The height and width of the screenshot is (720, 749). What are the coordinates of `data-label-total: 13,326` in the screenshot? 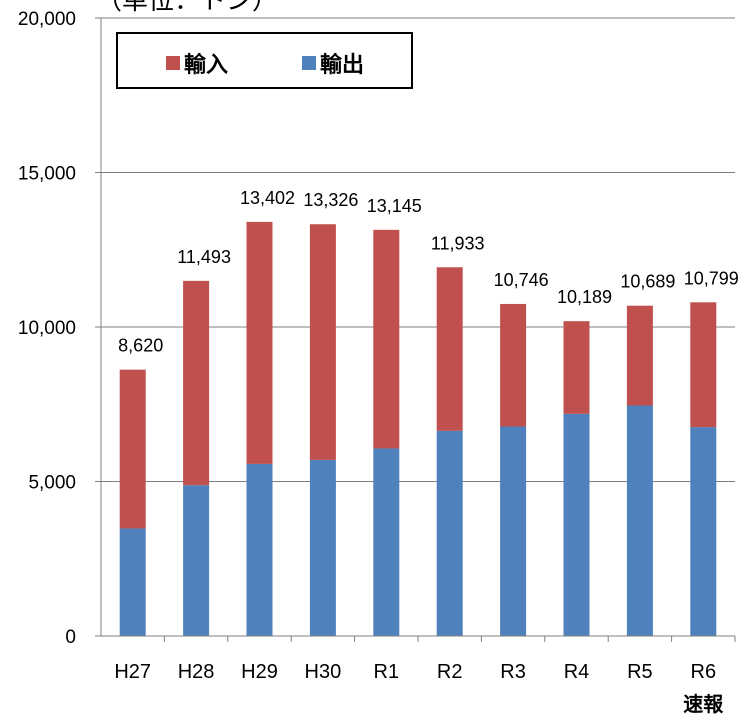 It's located at (330, 200).